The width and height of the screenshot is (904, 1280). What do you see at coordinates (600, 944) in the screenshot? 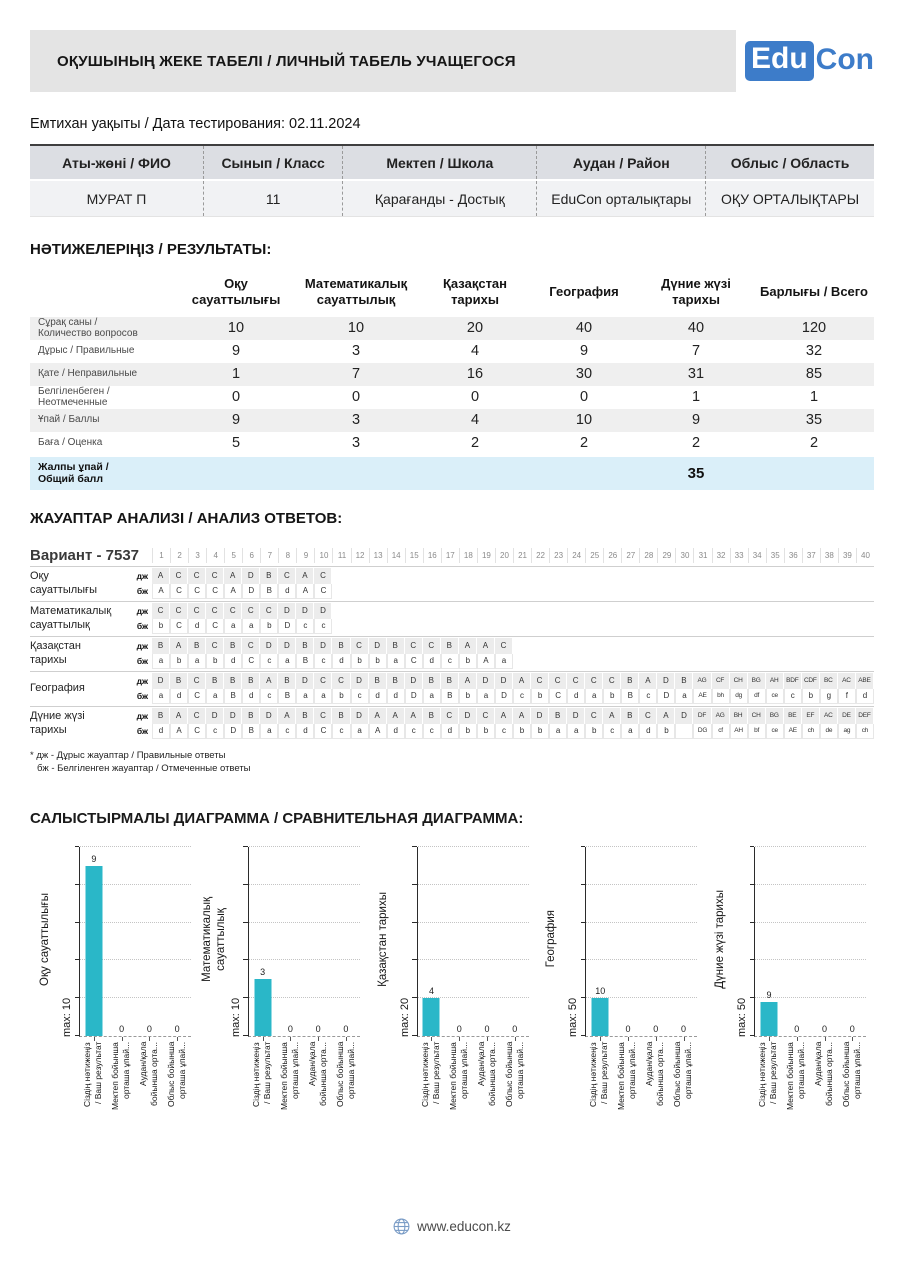
I see `bar-column: 10` at bounding box center [600, 944].